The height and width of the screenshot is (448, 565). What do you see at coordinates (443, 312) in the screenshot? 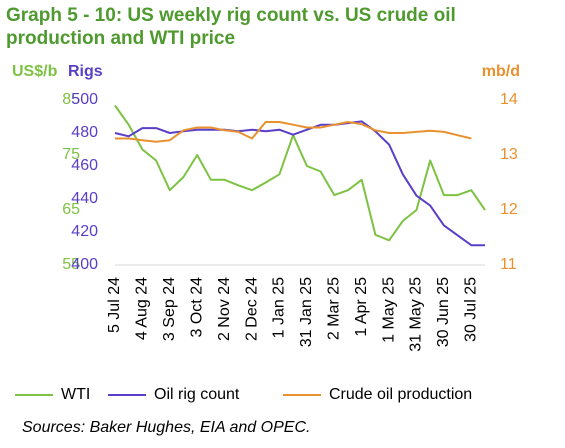
I see `x-tick-label: 30 Jun 25` at bounding box center [443, 312].